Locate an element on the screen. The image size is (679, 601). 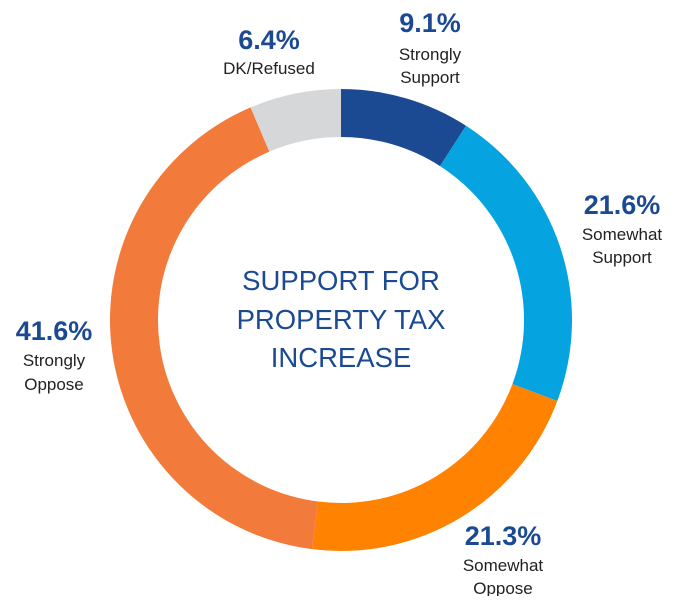
slice-somewhat-oppose is located at coordinates (435, 467).